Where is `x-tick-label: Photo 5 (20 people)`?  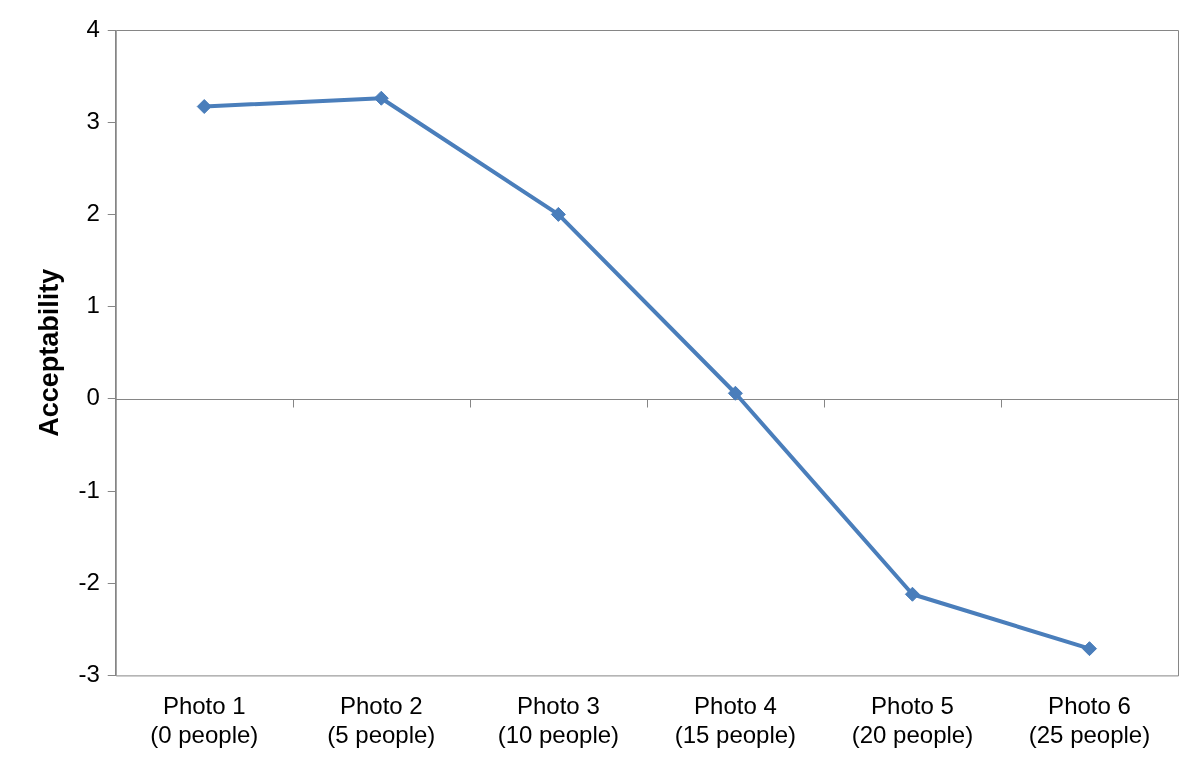 x-tick-label: Photo 5 (20 people) is located at coordinates (912, 720).